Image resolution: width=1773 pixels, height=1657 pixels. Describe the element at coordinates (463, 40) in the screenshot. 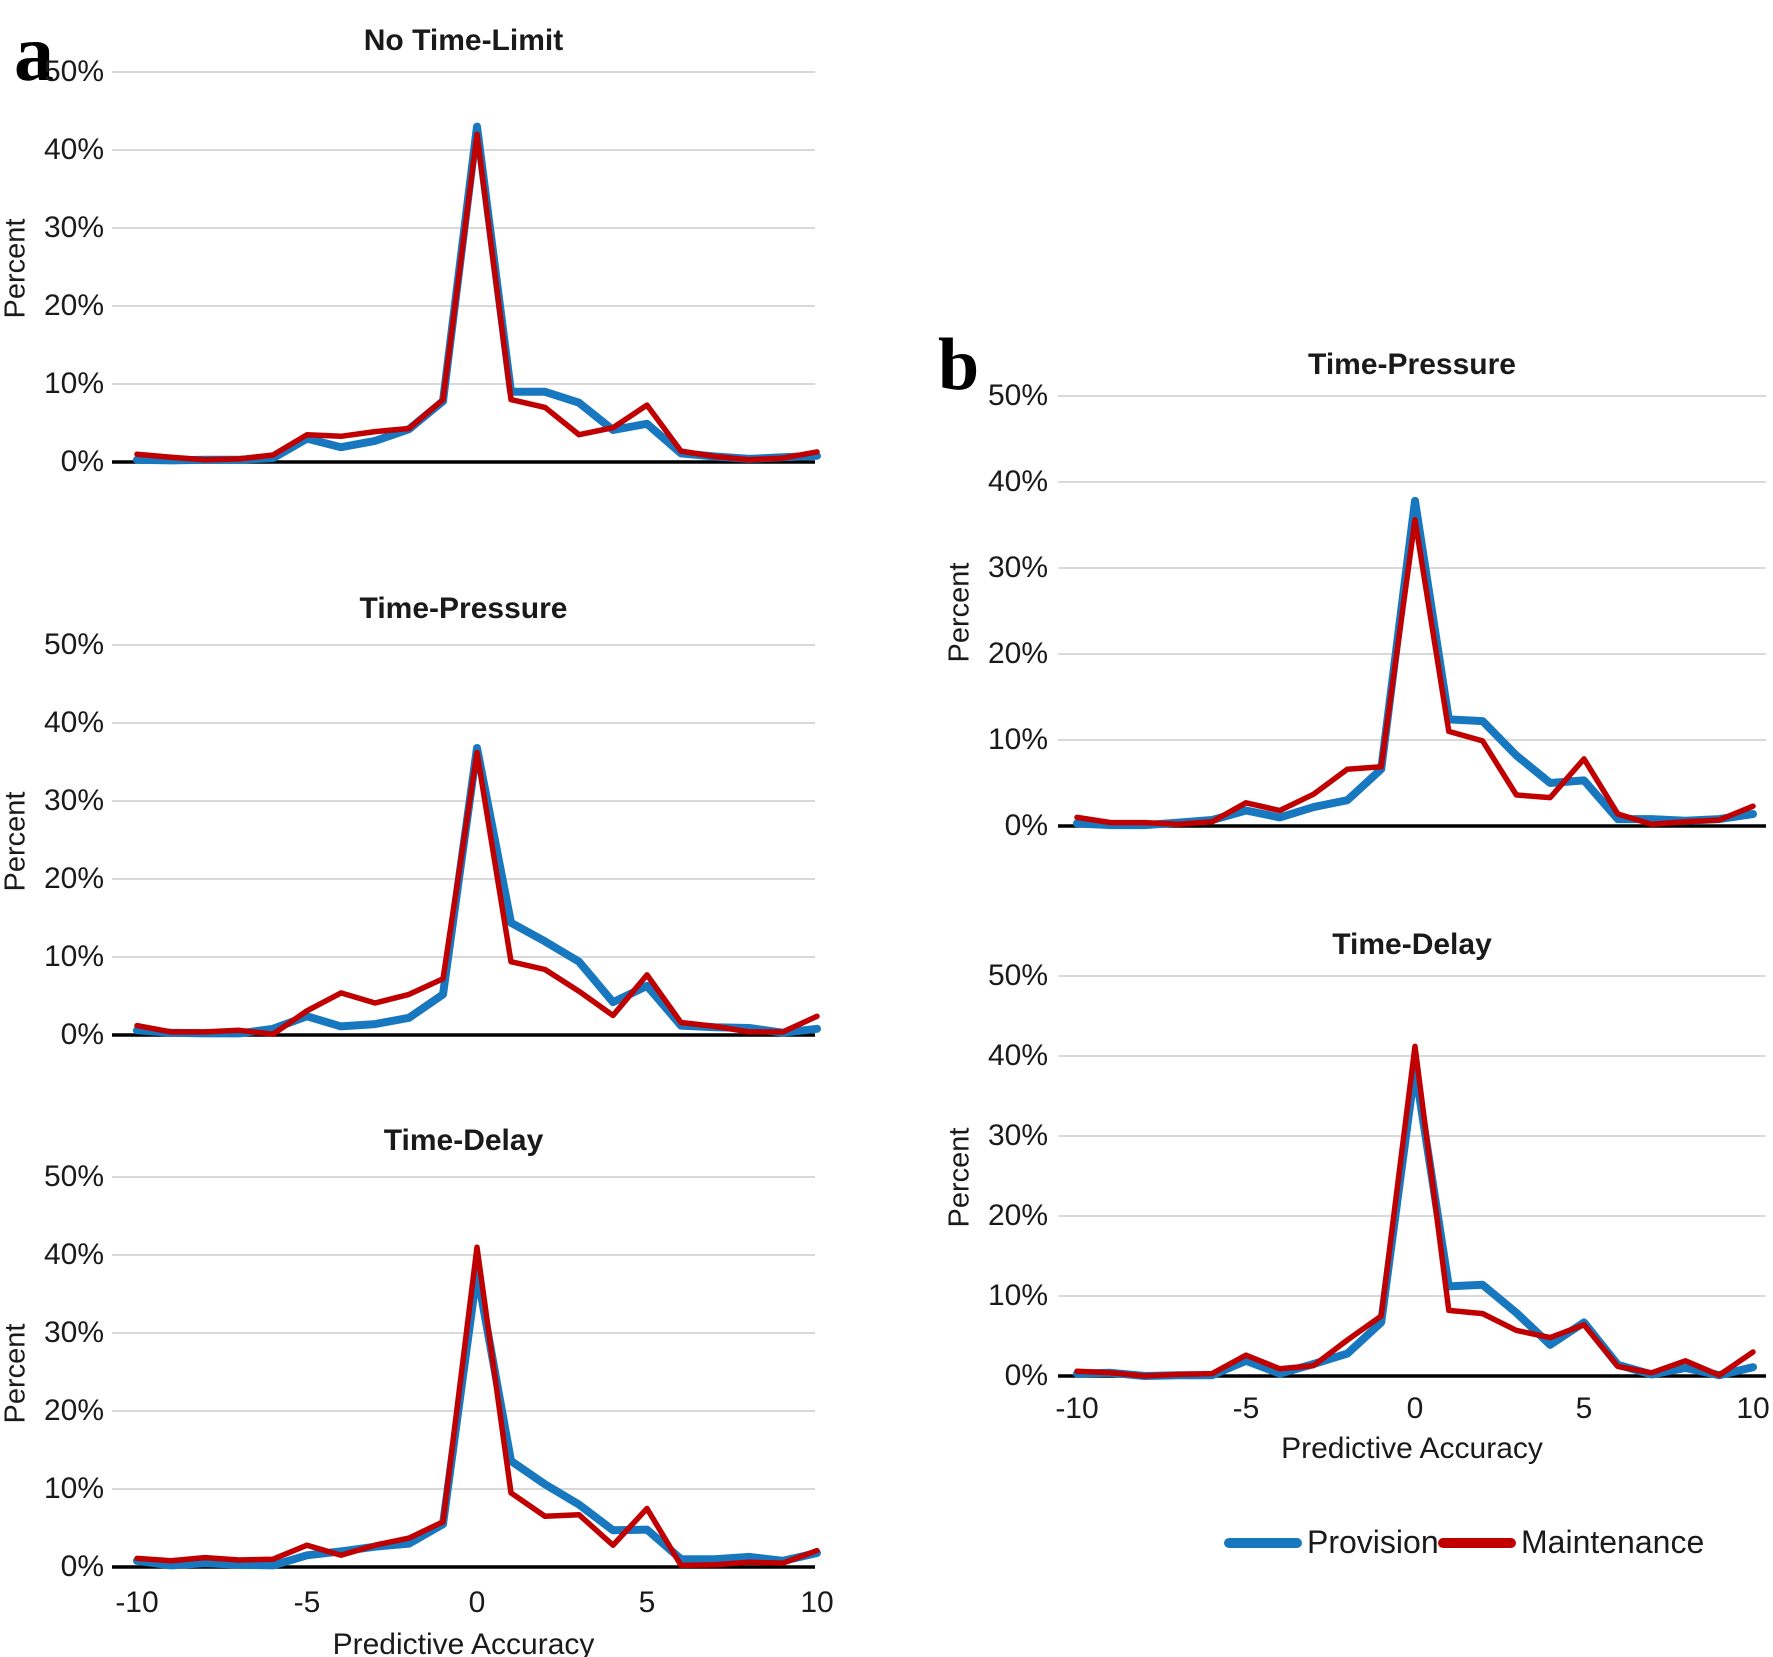

I see `chart-title: No Time-Limit` at that location.